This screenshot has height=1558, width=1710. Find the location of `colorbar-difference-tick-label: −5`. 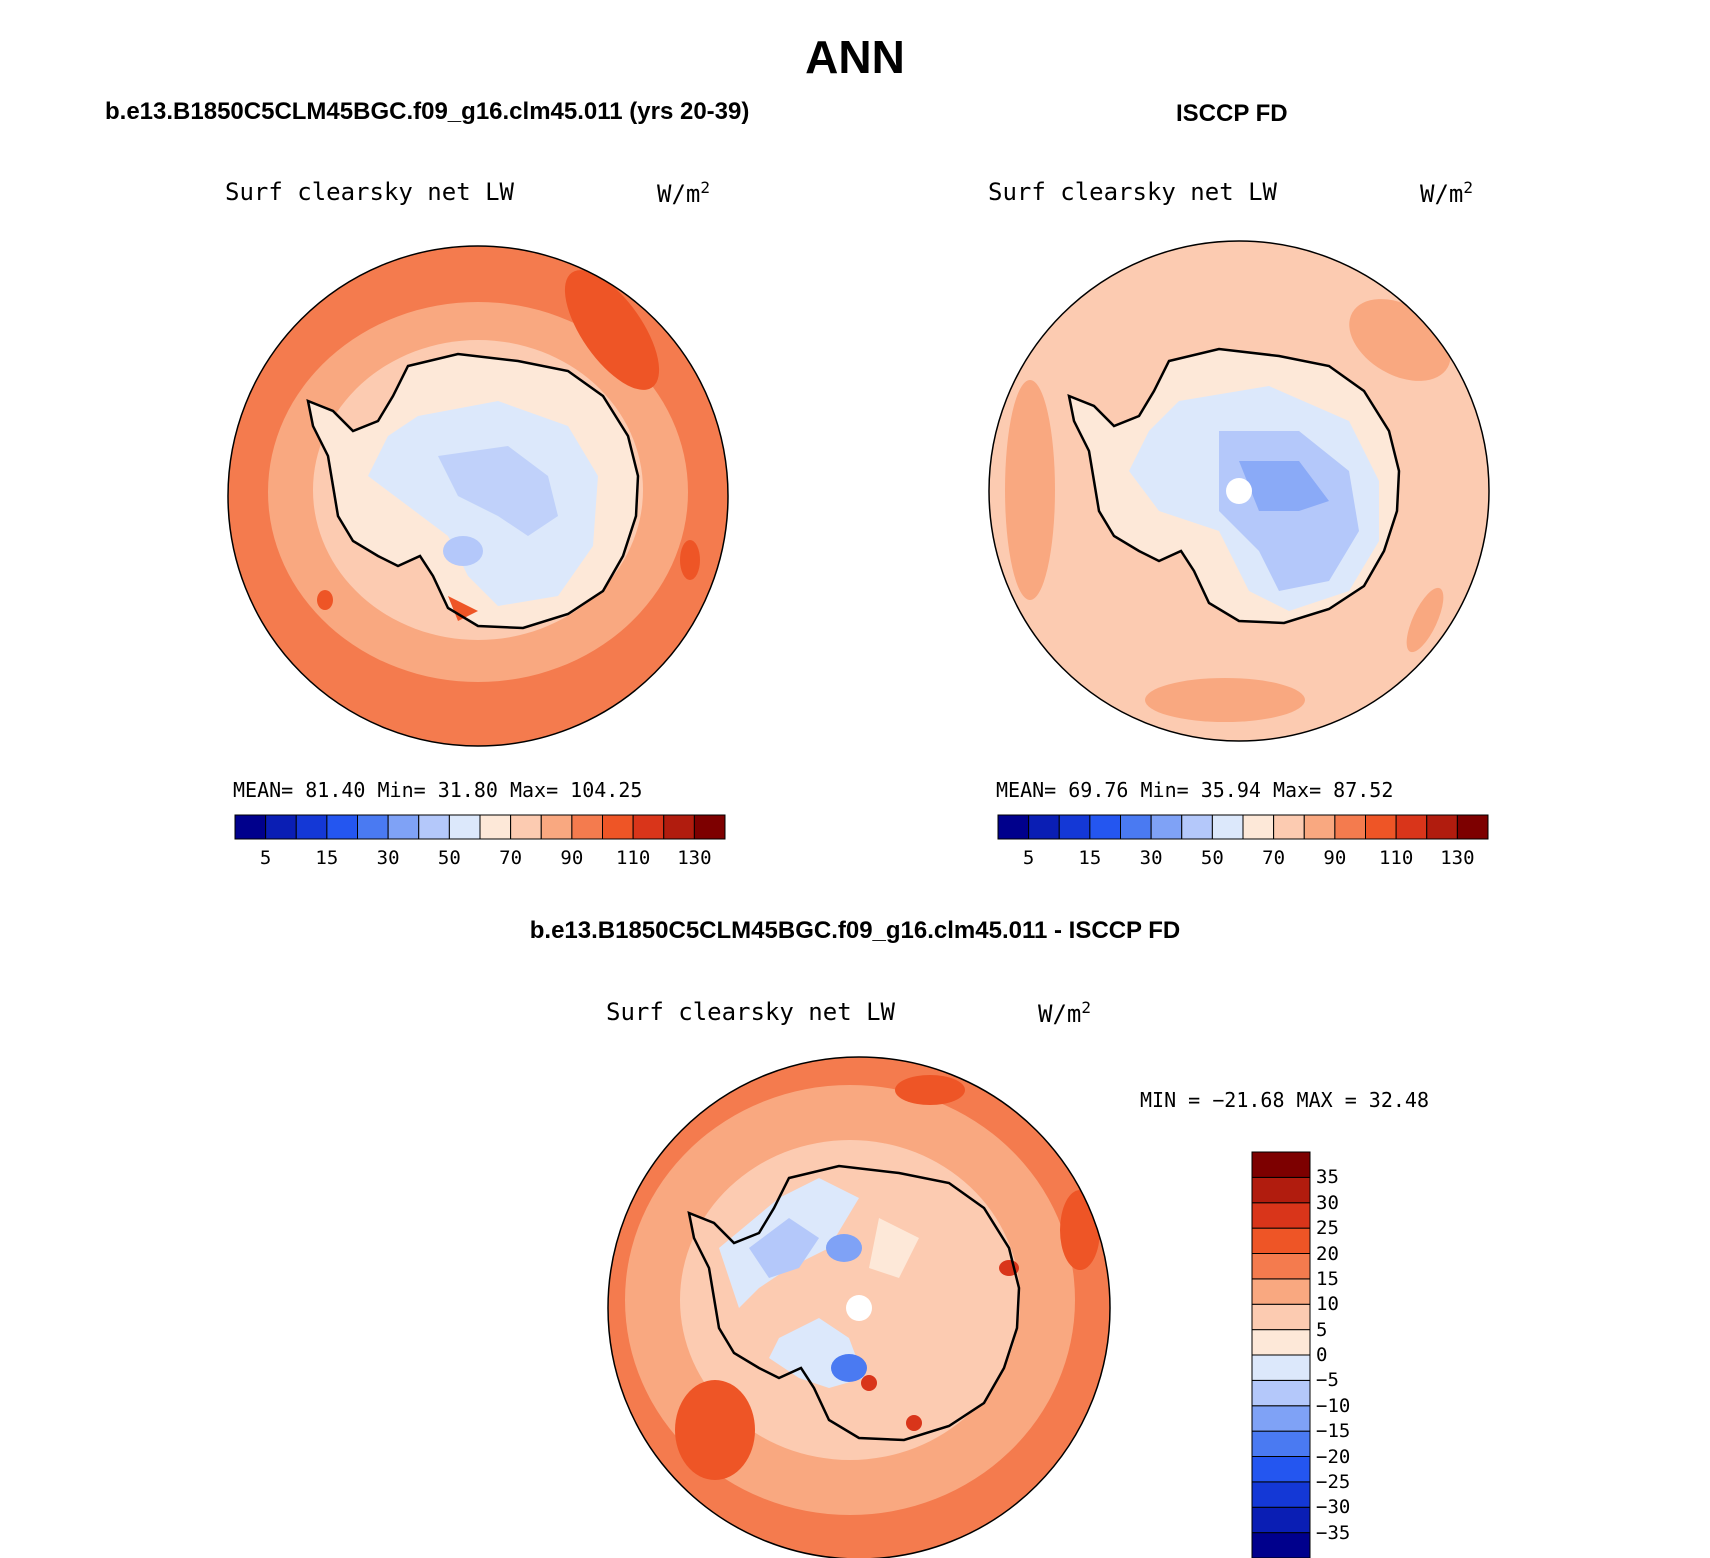

colorbar-difference-tick-label: −5 is located at coordinates (1327, 1380).